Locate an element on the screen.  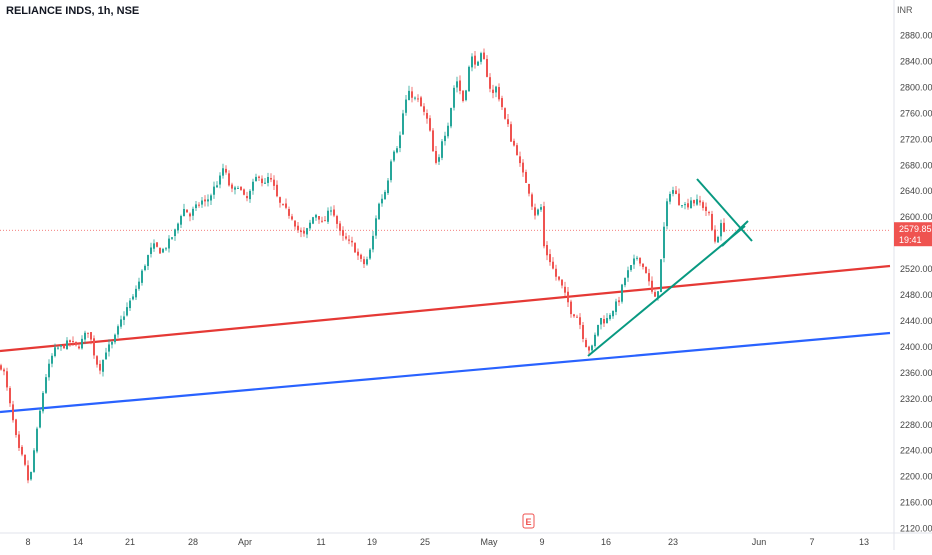
y-tick-label: 2840.00 is located at coordinates (916, 61).